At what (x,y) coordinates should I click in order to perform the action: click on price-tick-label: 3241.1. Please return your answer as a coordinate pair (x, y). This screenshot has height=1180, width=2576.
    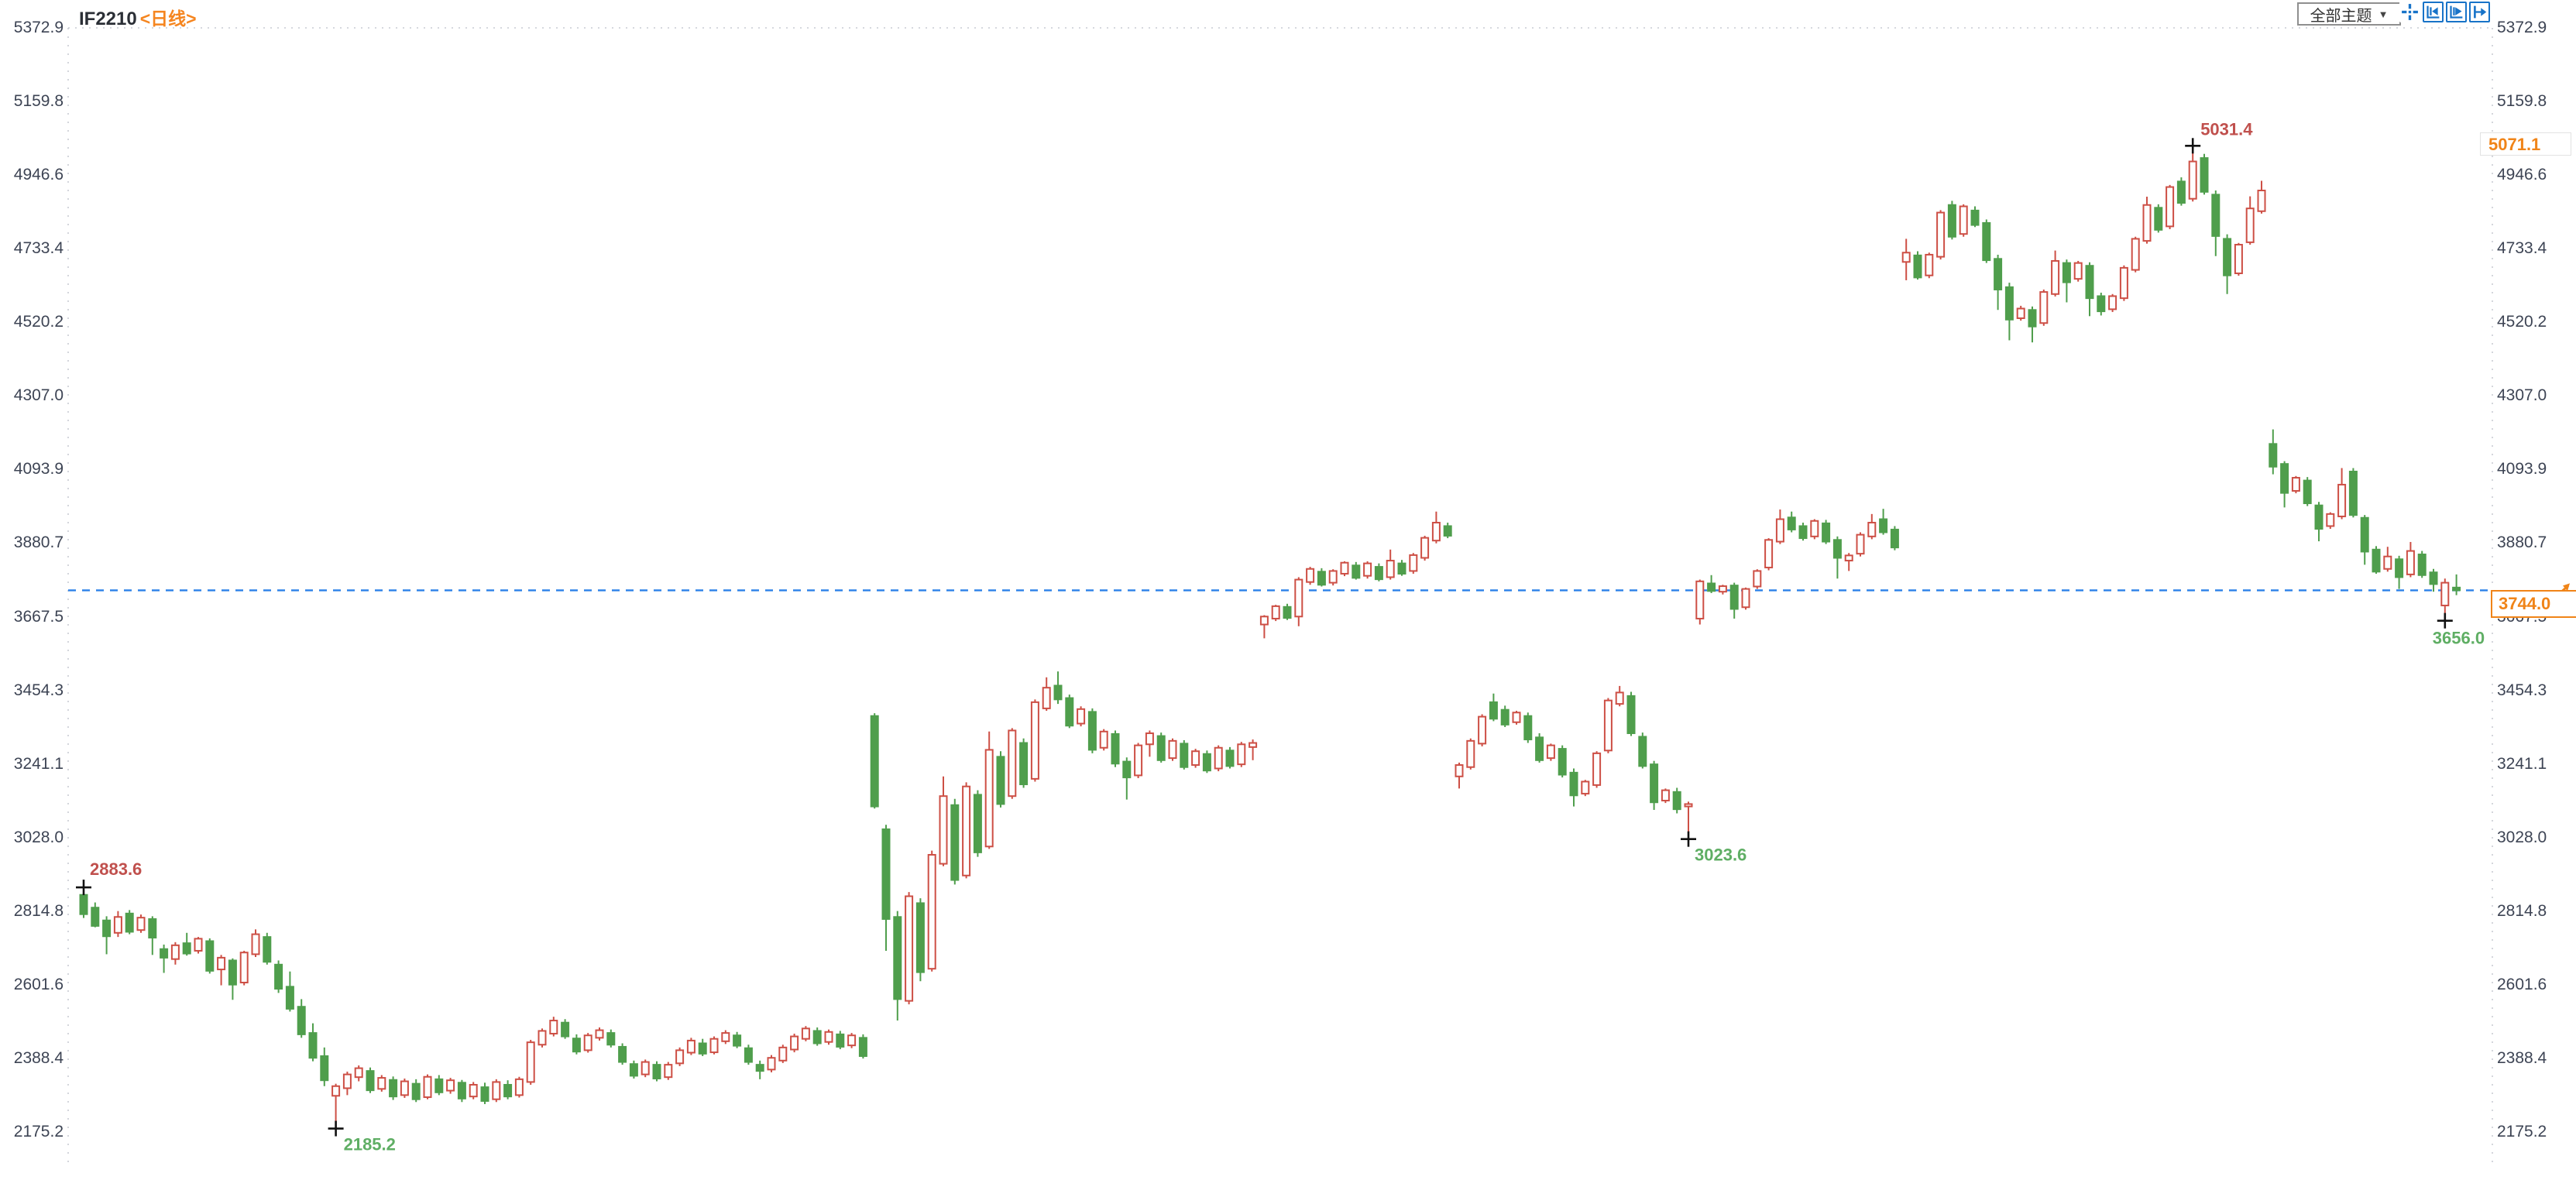
    Looking at the image, I should click on (2522, 764).